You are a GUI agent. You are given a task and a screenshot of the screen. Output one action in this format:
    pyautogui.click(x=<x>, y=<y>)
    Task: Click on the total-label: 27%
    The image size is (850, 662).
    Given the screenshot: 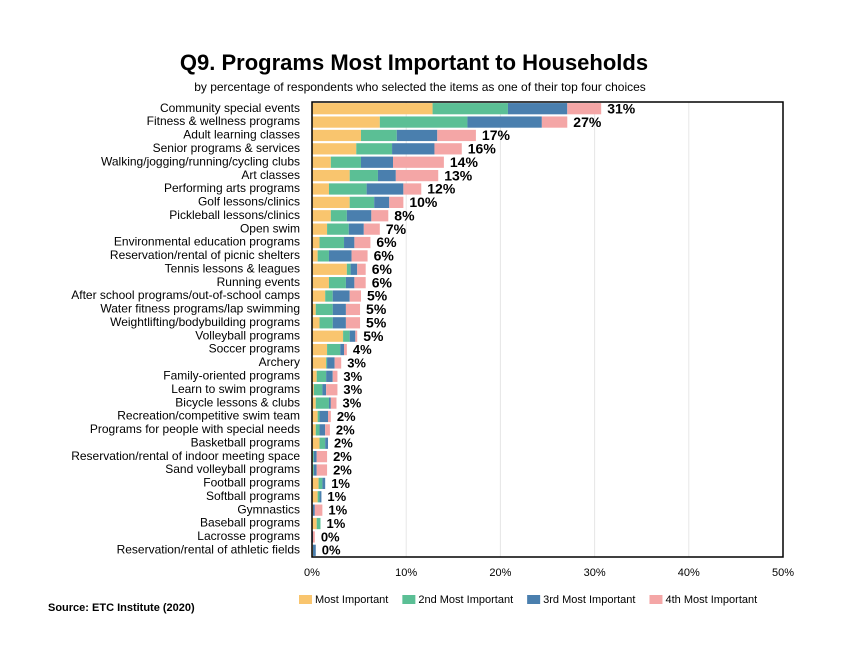 What is the action you would take?
    pyautogui.click(x=587, y=122)
    